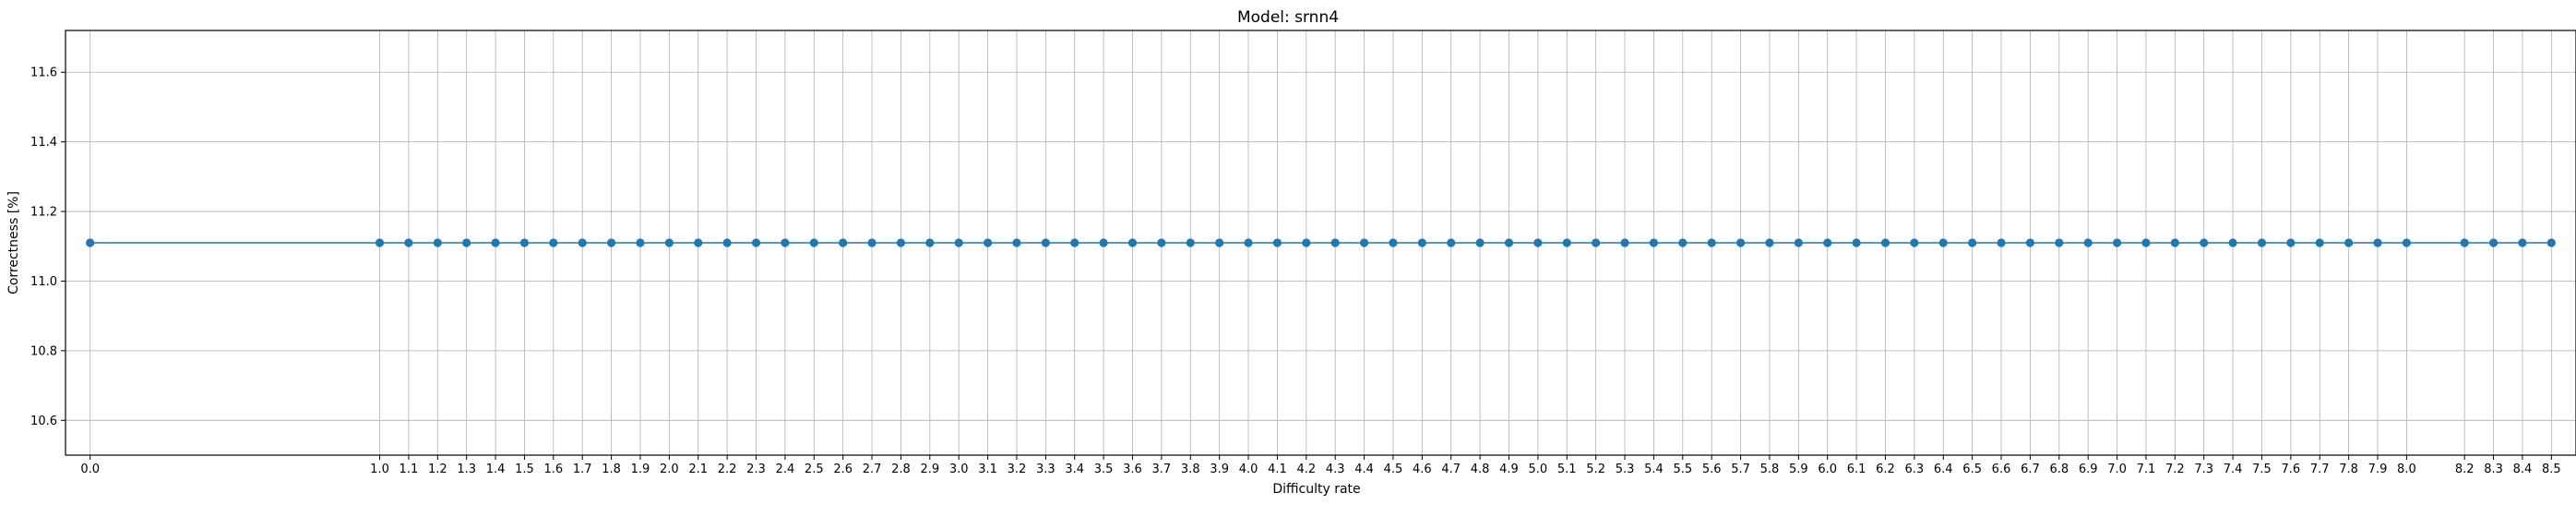 This screenshot has width=2576, height=505. I want to click on x-tick-label: 7.6, so click(2291, 470).